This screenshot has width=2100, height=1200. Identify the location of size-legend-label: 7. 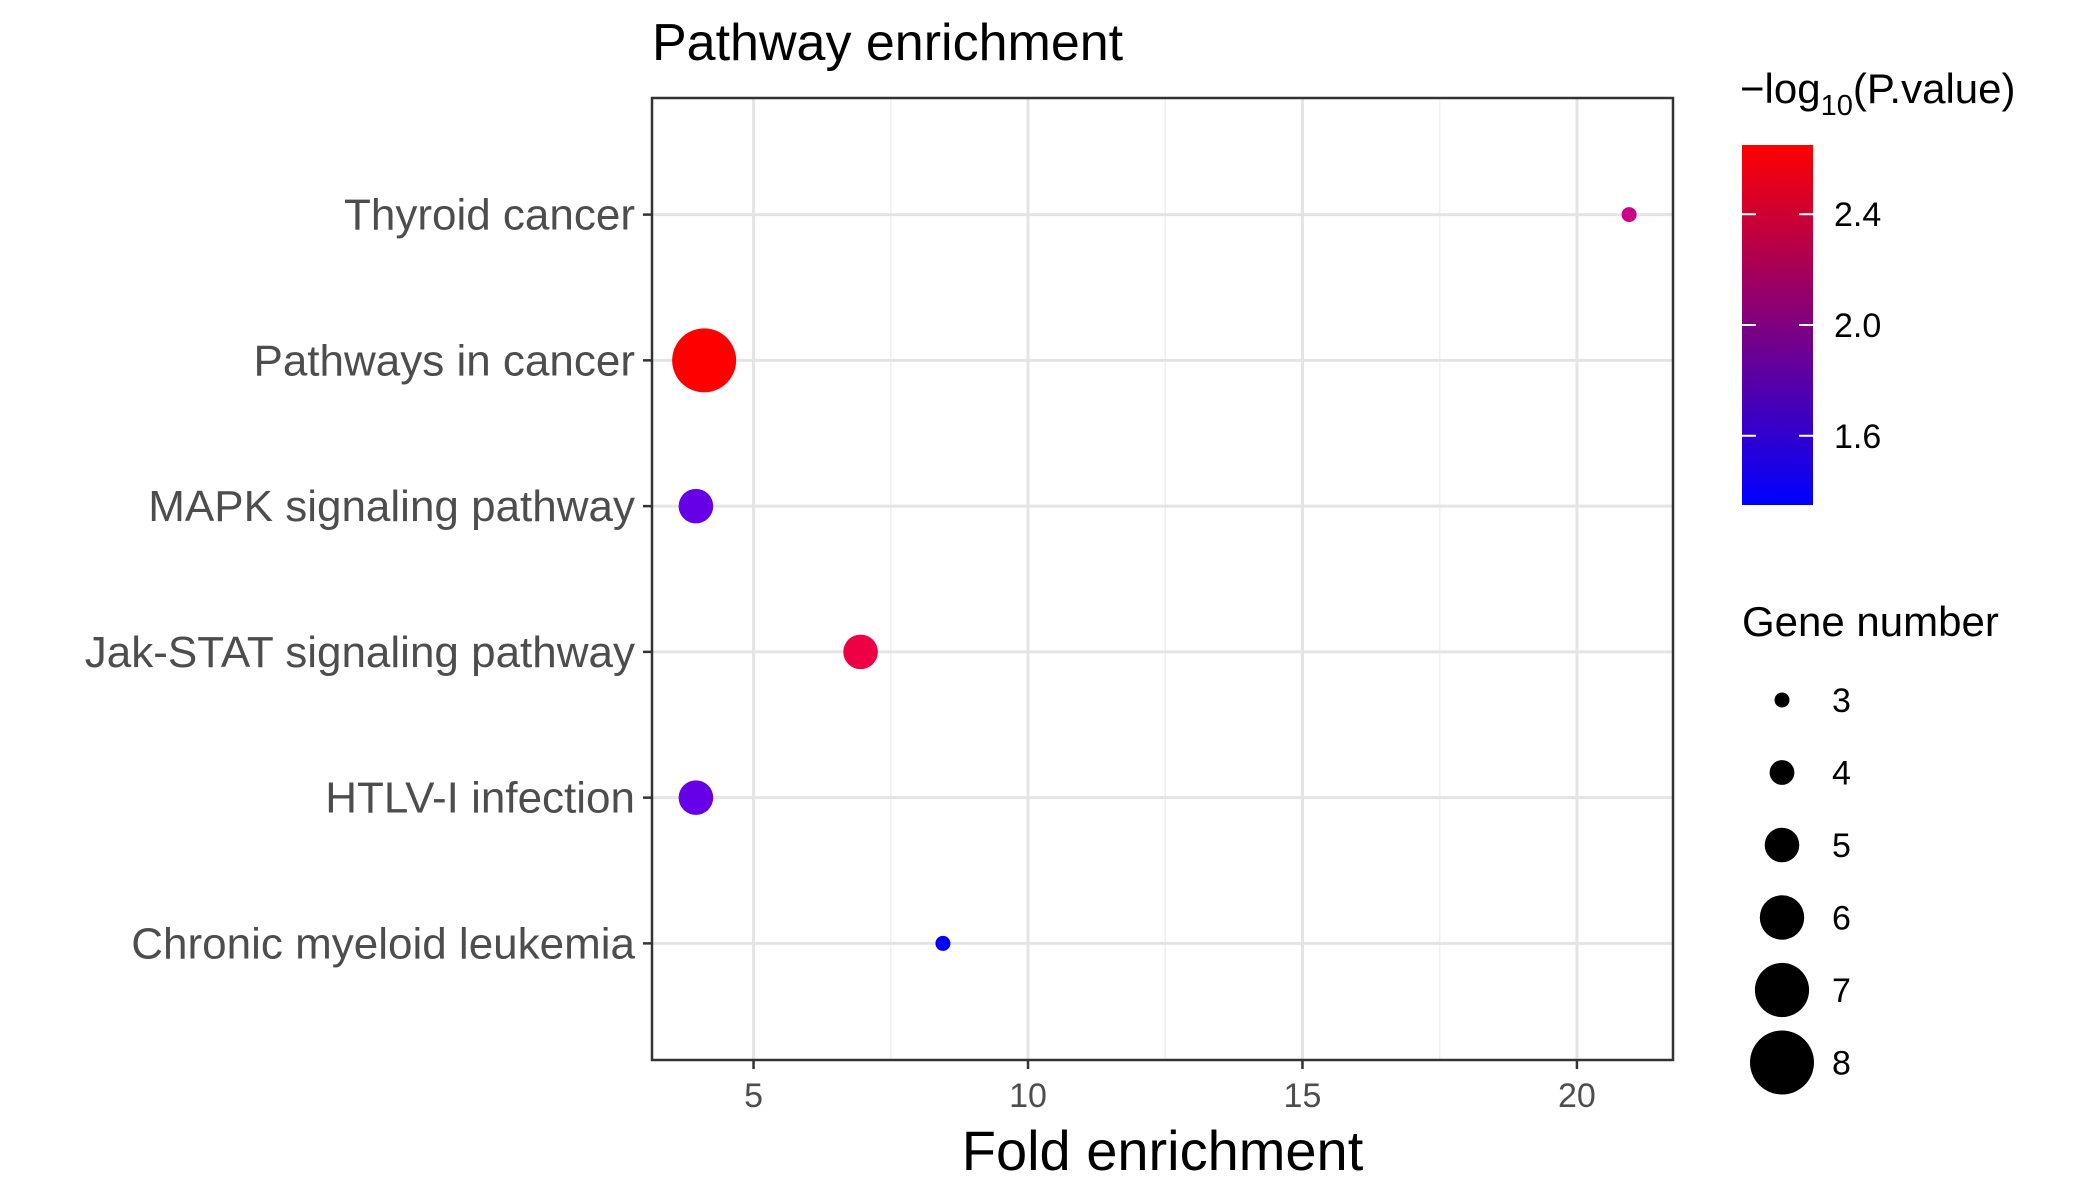
(1841, 991).